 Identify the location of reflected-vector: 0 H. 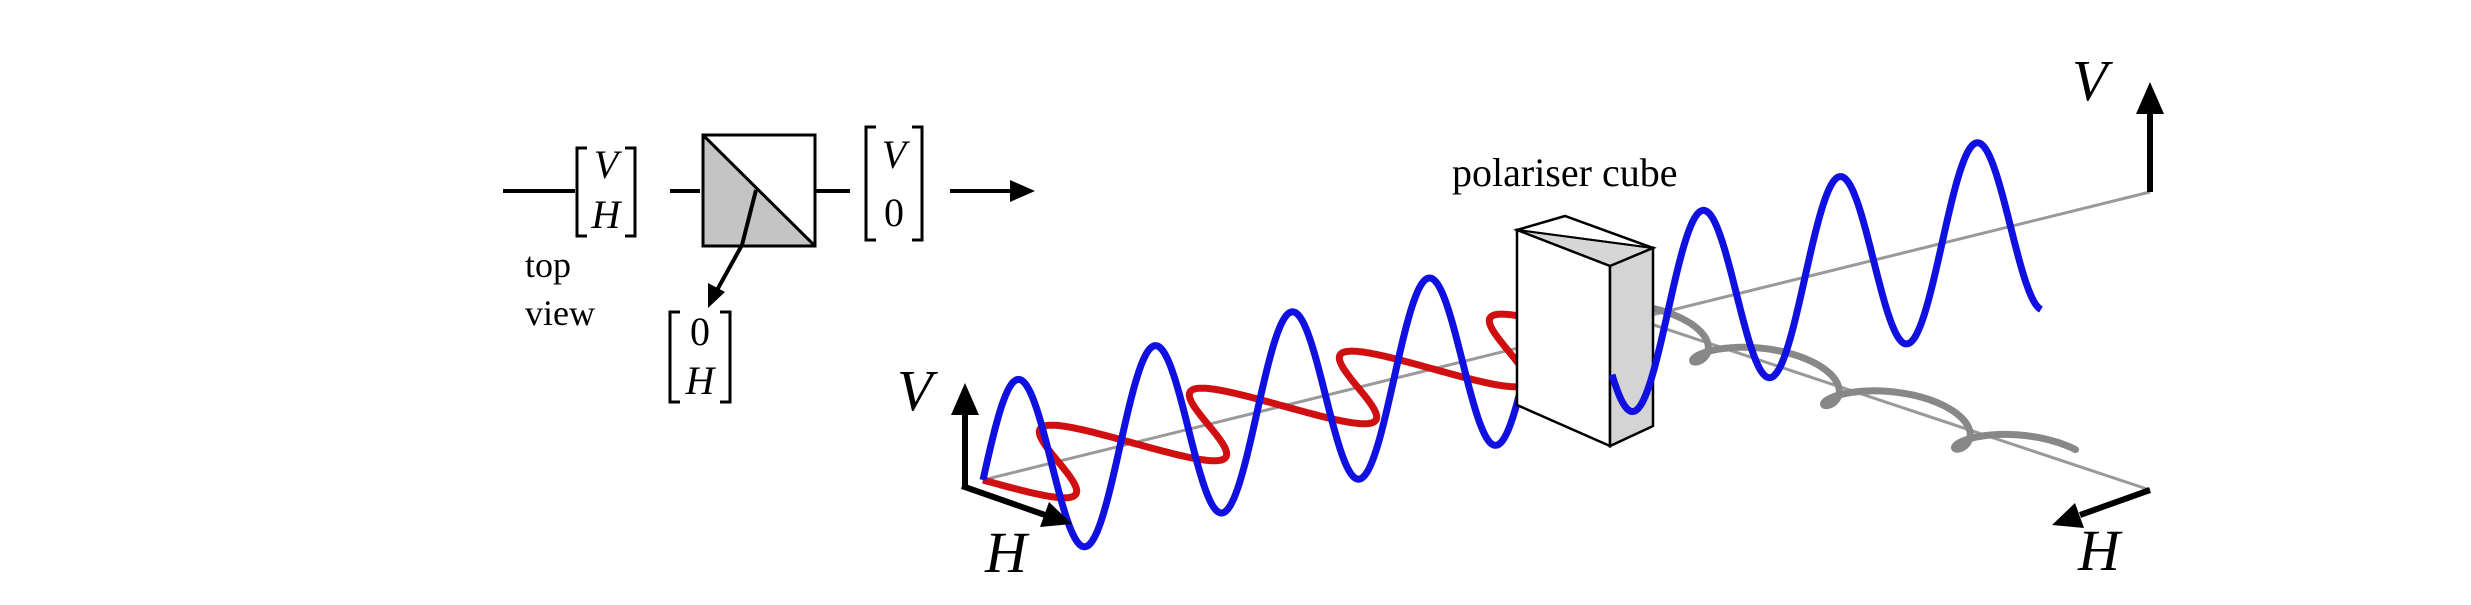
(700, 356).